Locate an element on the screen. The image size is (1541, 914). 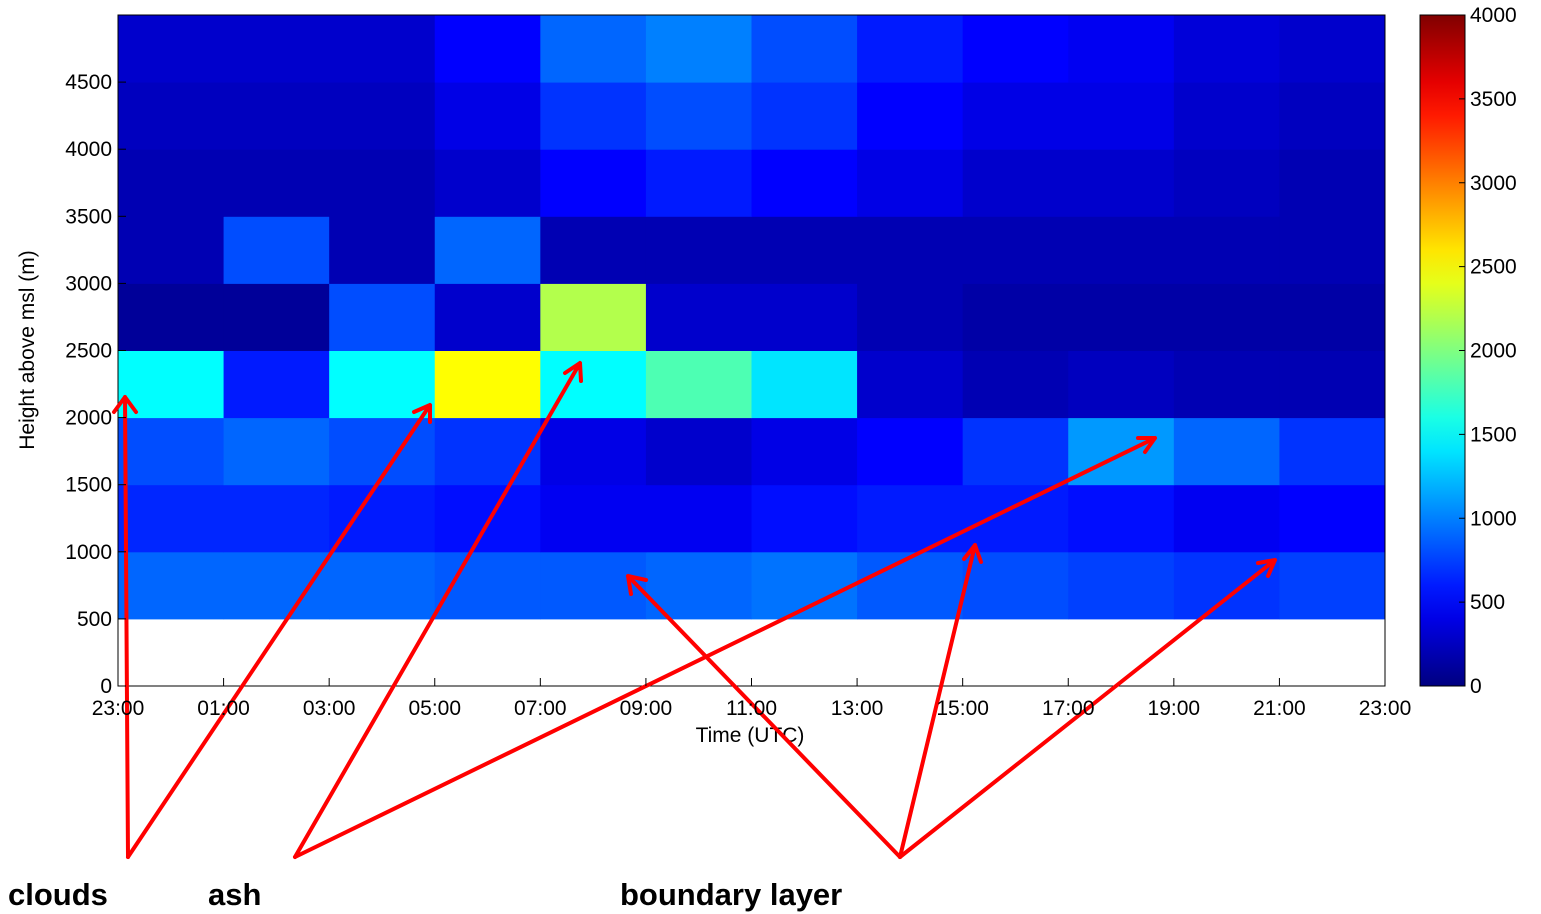
colorbar-tick-label: 1000 is located at coordinates (1493, 518).